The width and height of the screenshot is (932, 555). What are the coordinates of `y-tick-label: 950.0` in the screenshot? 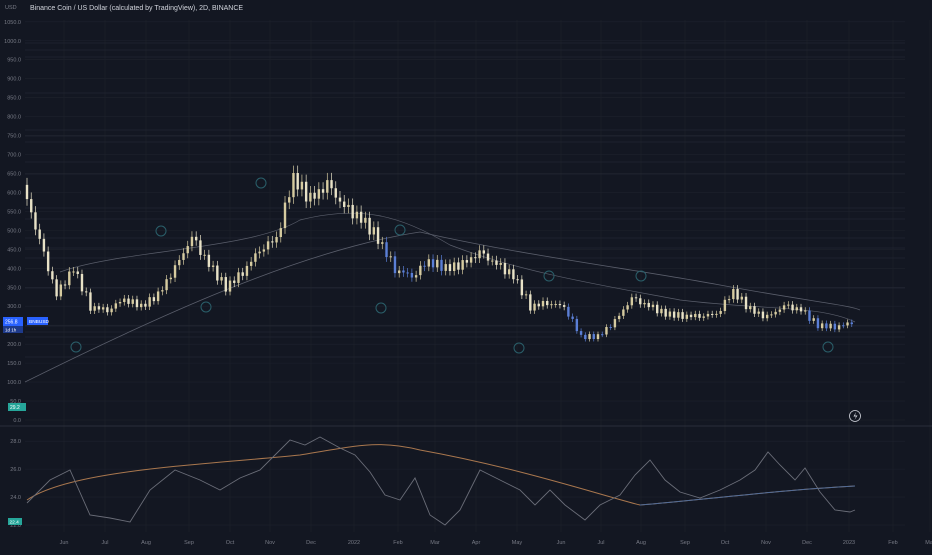 It's located at (14, 61).